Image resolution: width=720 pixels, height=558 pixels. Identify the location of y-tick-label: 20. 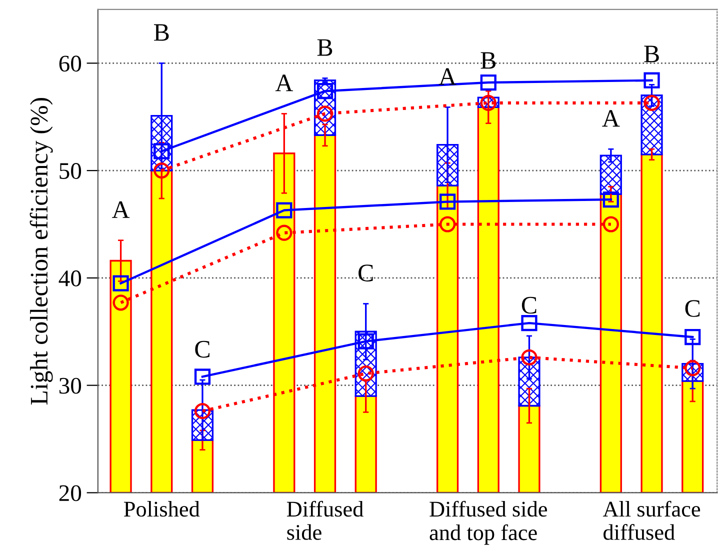
(70, 493).